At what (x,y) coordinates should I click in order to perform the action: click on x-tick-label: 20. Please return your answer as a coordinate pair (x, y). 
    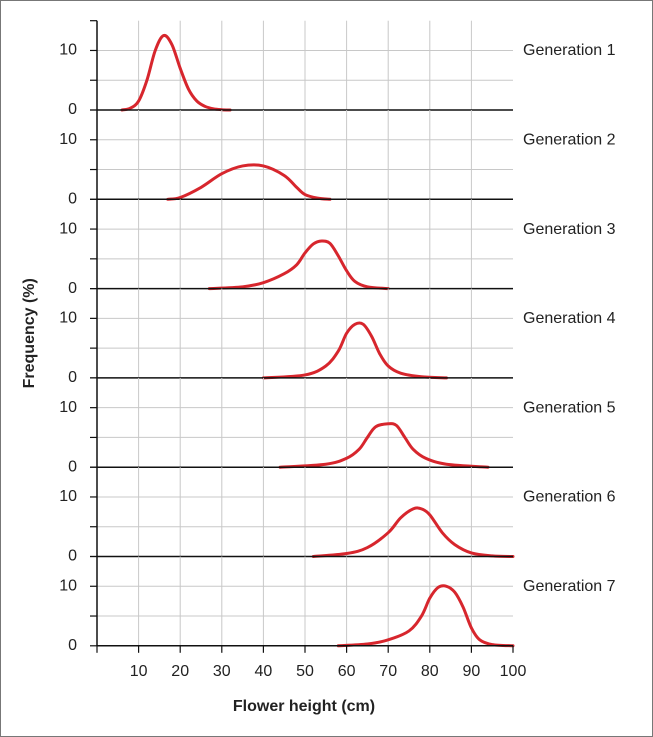
    Looking at the image, I should click on (180, 671).